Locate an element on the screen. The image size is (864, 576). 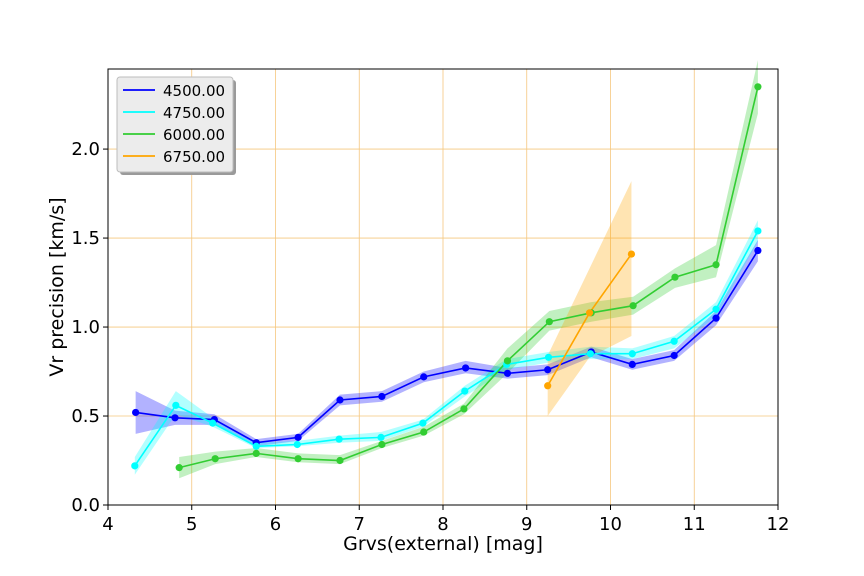
x-tick-label: 11 is located at coordinates (694, 524).